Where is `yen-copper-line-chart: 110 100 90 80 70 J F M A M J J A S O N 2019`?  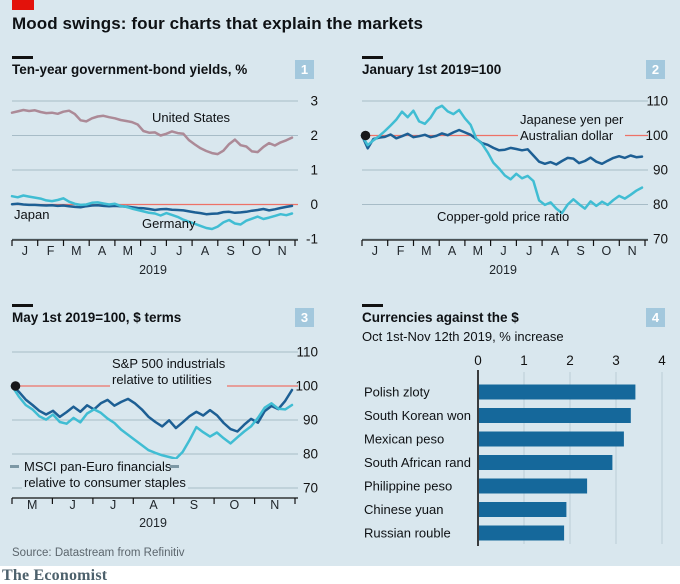 yen-copper-line-chart: 110 100 90 80 70 J F M A M J J A S O N 2019 is located at coordinates (514, 185).